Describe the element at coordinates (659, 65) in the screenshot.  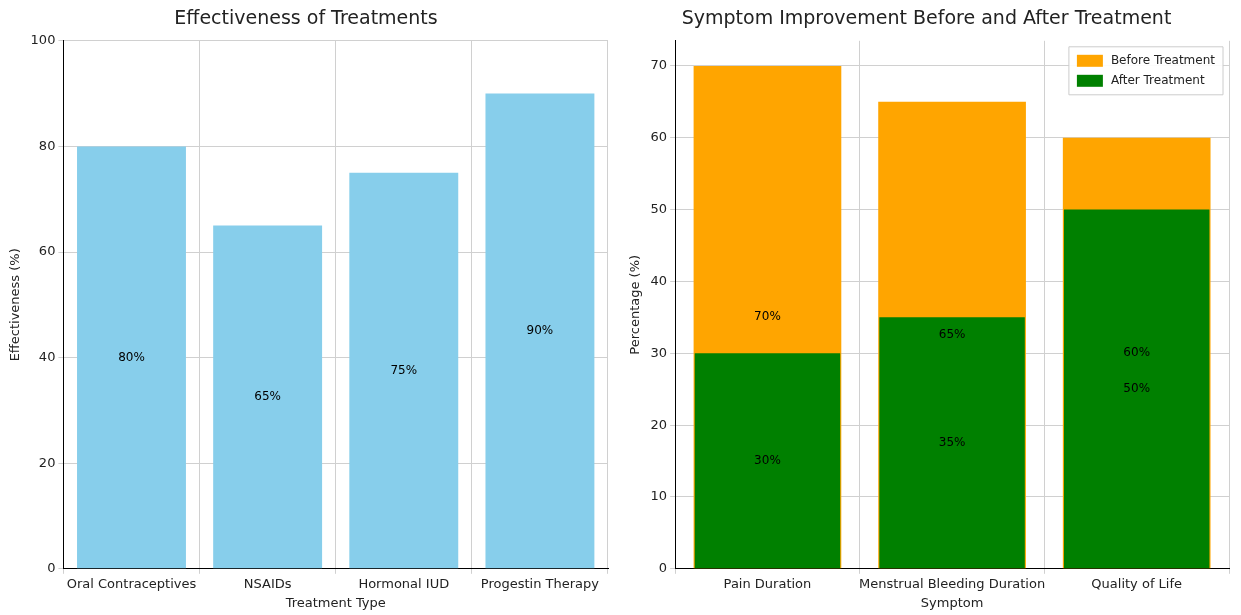
I see `y-tick-label: 70` at that location.